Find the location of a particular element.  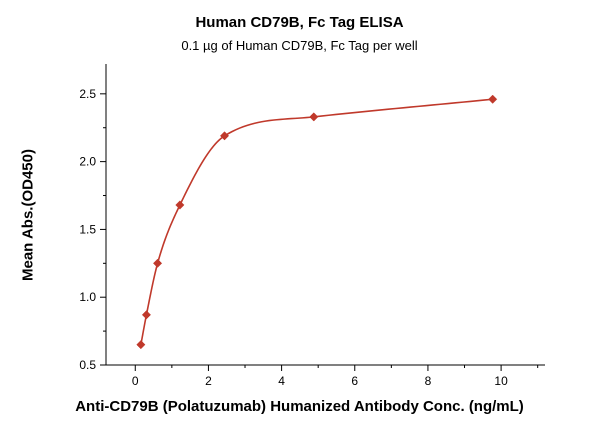

y-tick-label: 1.5 is located at coordinates (87, 229).